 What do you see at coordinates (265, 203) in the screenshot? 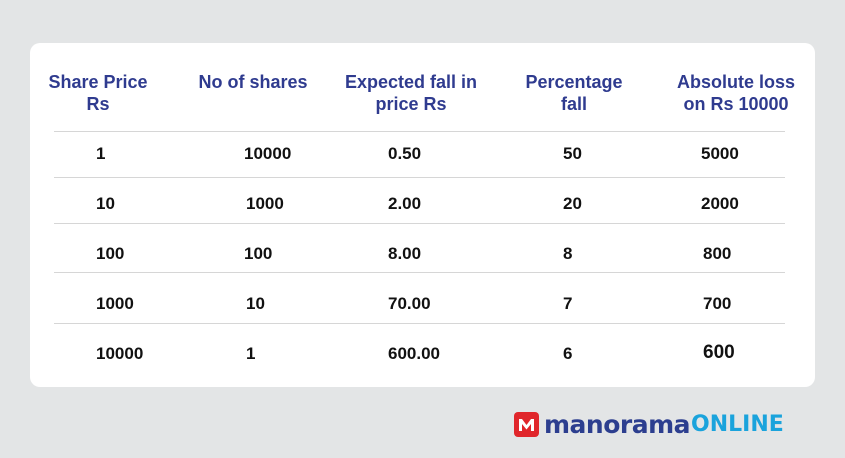
I see `cell-no-of-shares: 1000` at bounding box center [265, 203].